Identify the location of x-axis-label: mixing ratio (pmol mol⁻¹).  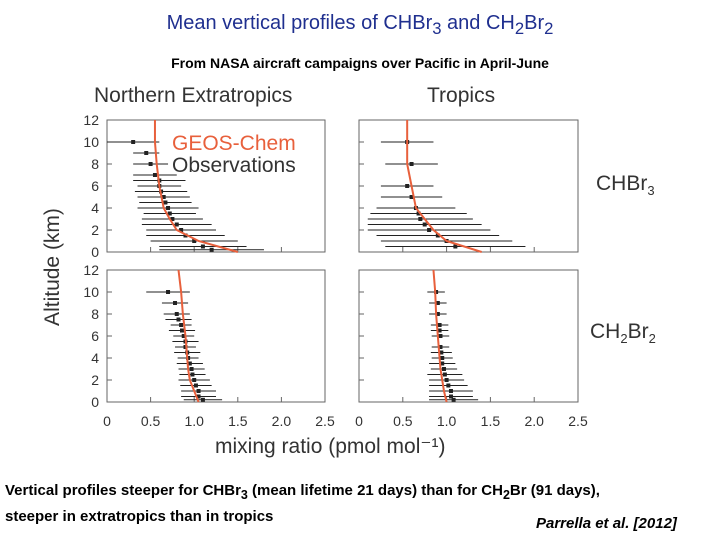
(330, 446).